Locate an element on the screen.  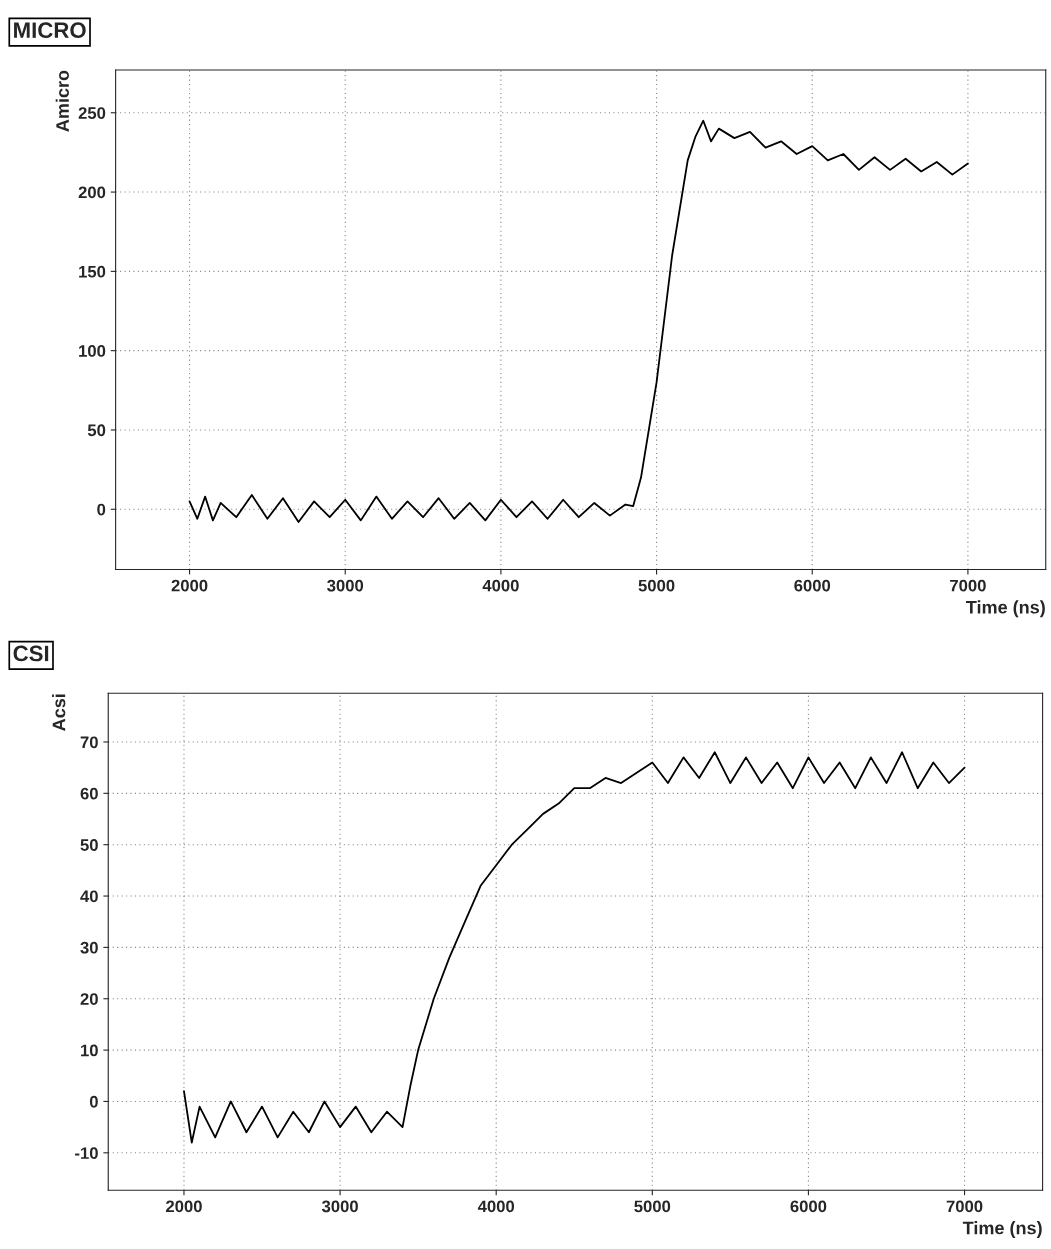
chart-title: CSI is located at coordinates (31, 653).